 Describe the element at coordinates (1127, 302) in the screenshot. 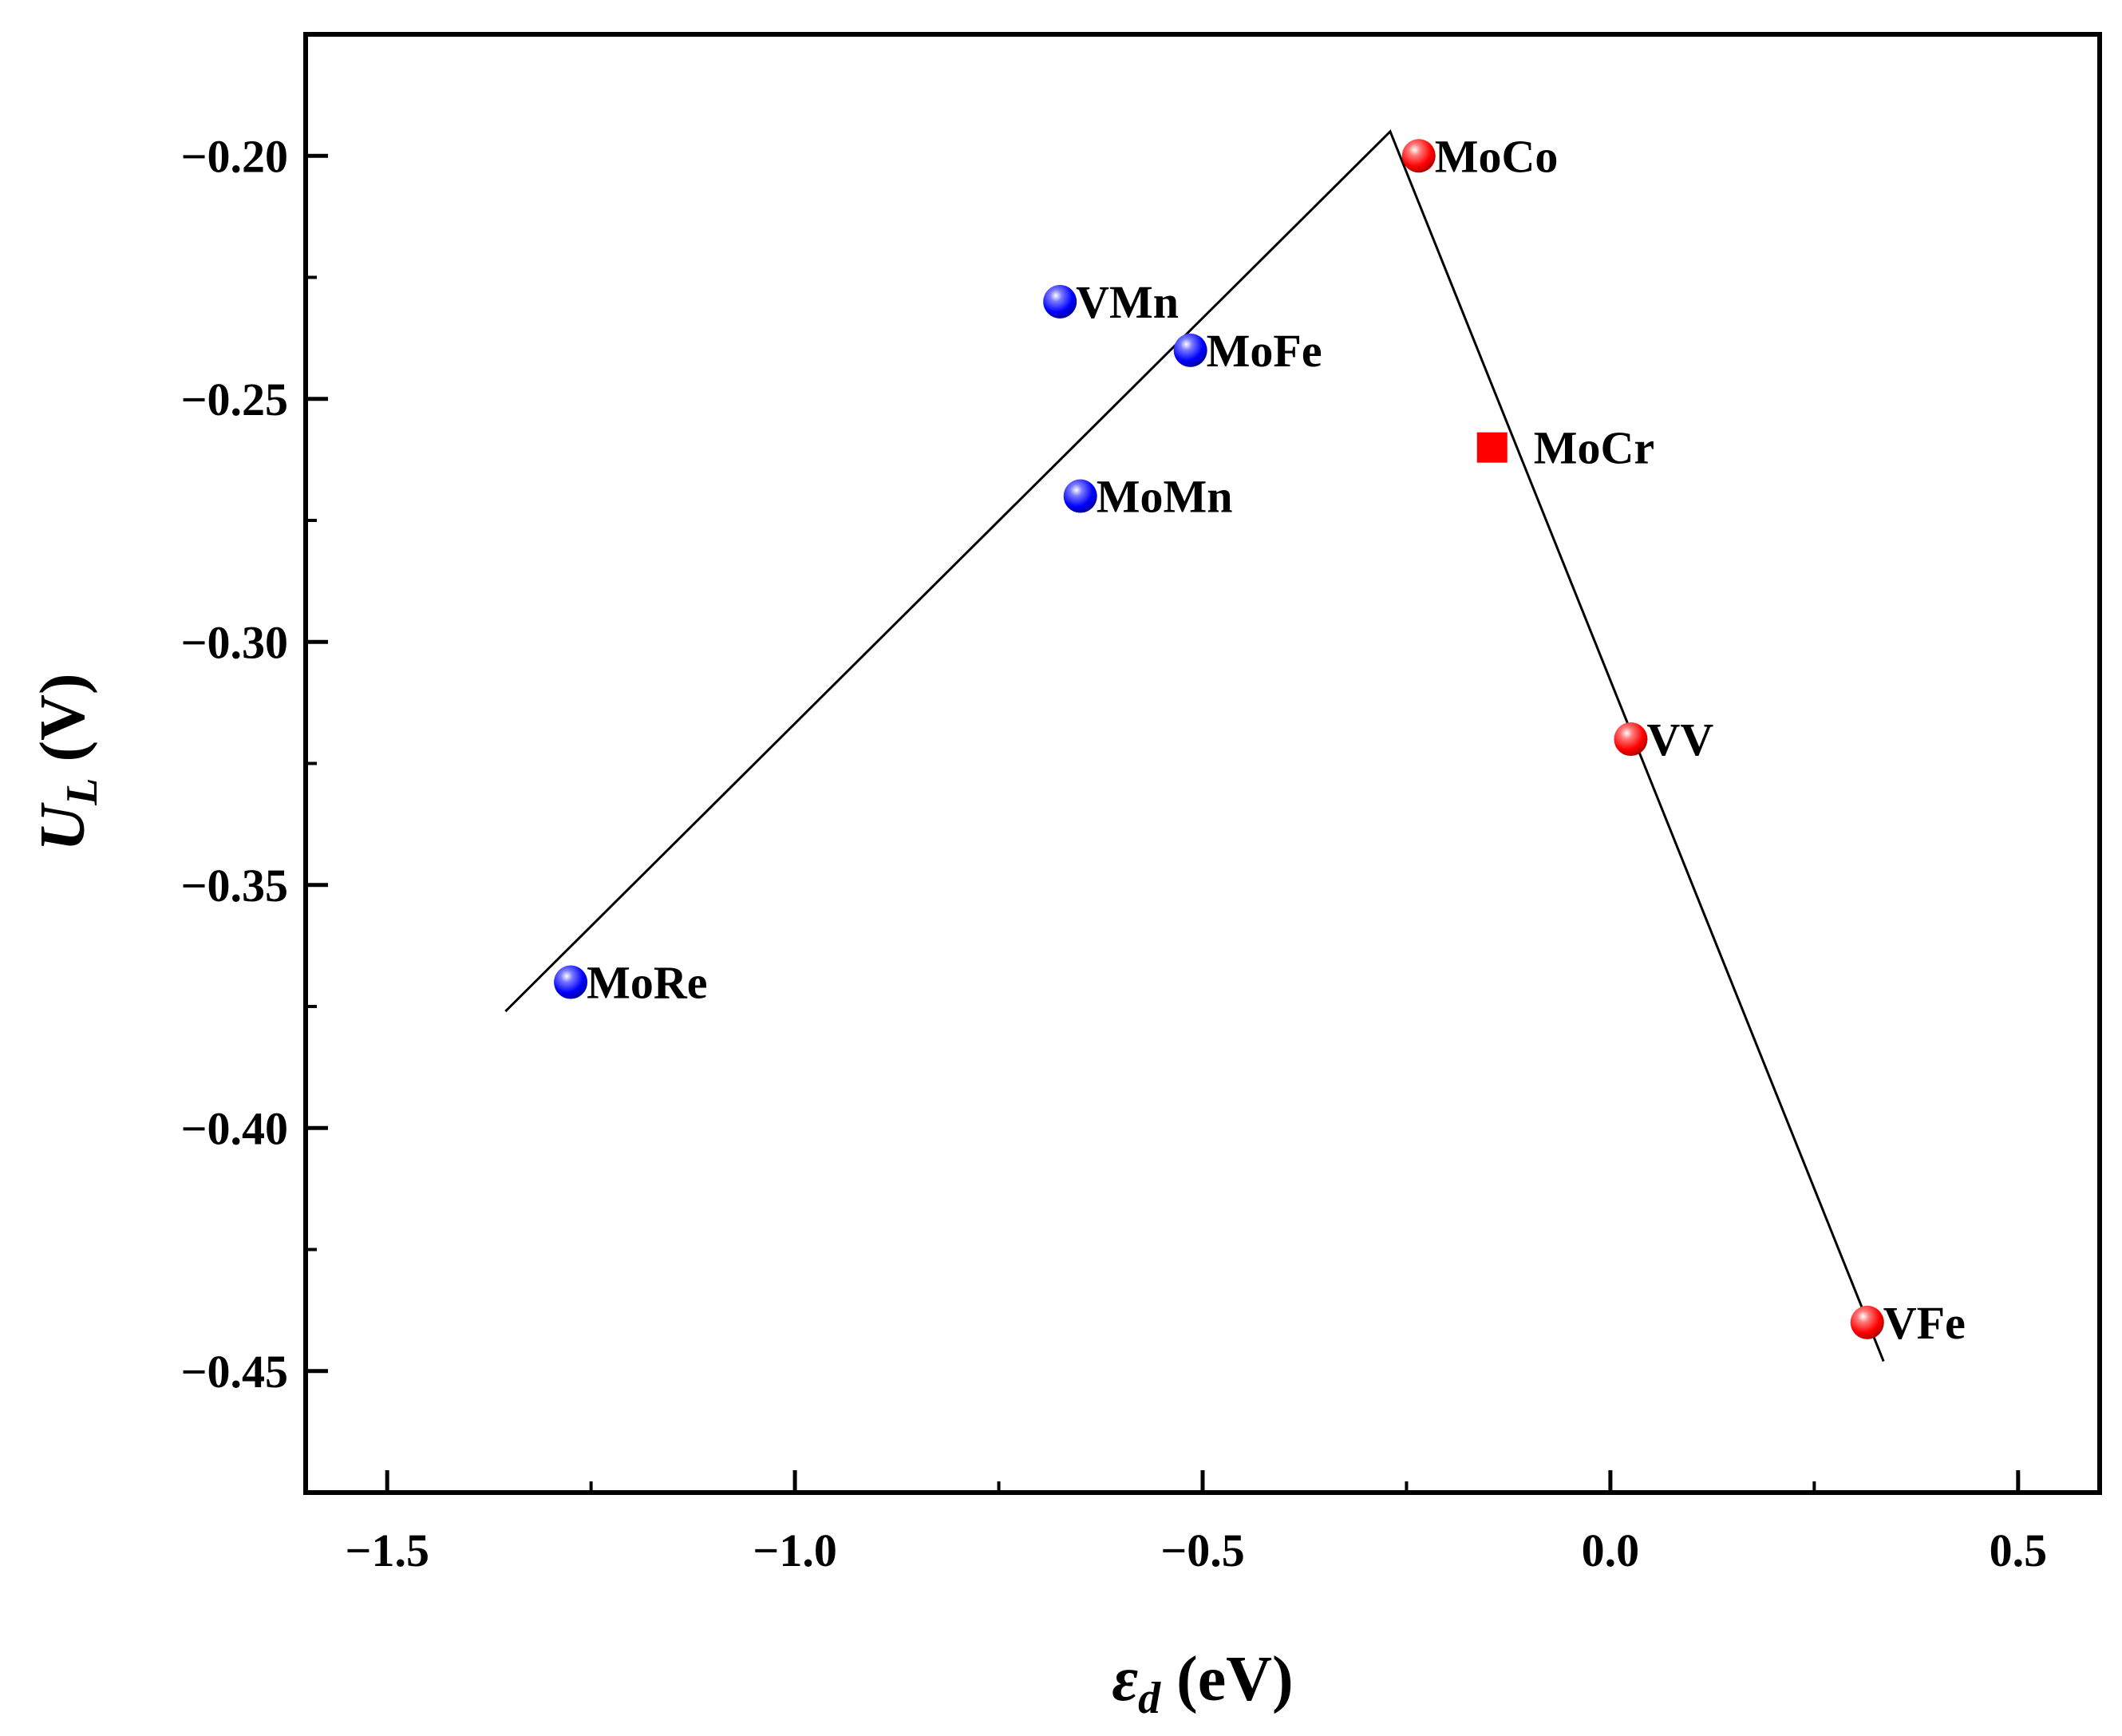

I see `point-label: VMn` at that location.